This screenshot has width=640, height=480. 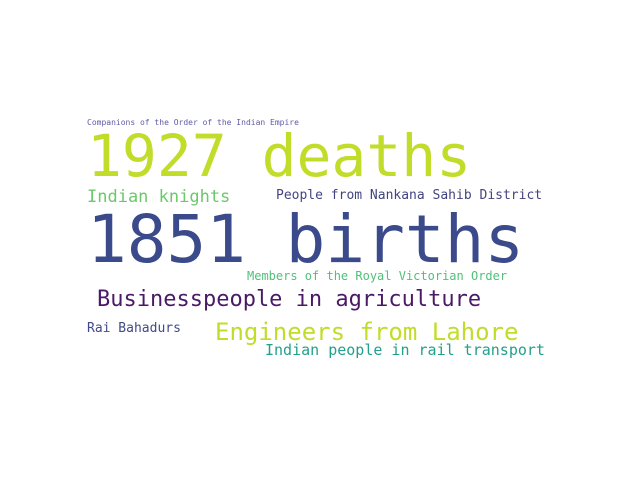 I want to click on word-1851-births: 1851 births, so click(x=306, y=239).